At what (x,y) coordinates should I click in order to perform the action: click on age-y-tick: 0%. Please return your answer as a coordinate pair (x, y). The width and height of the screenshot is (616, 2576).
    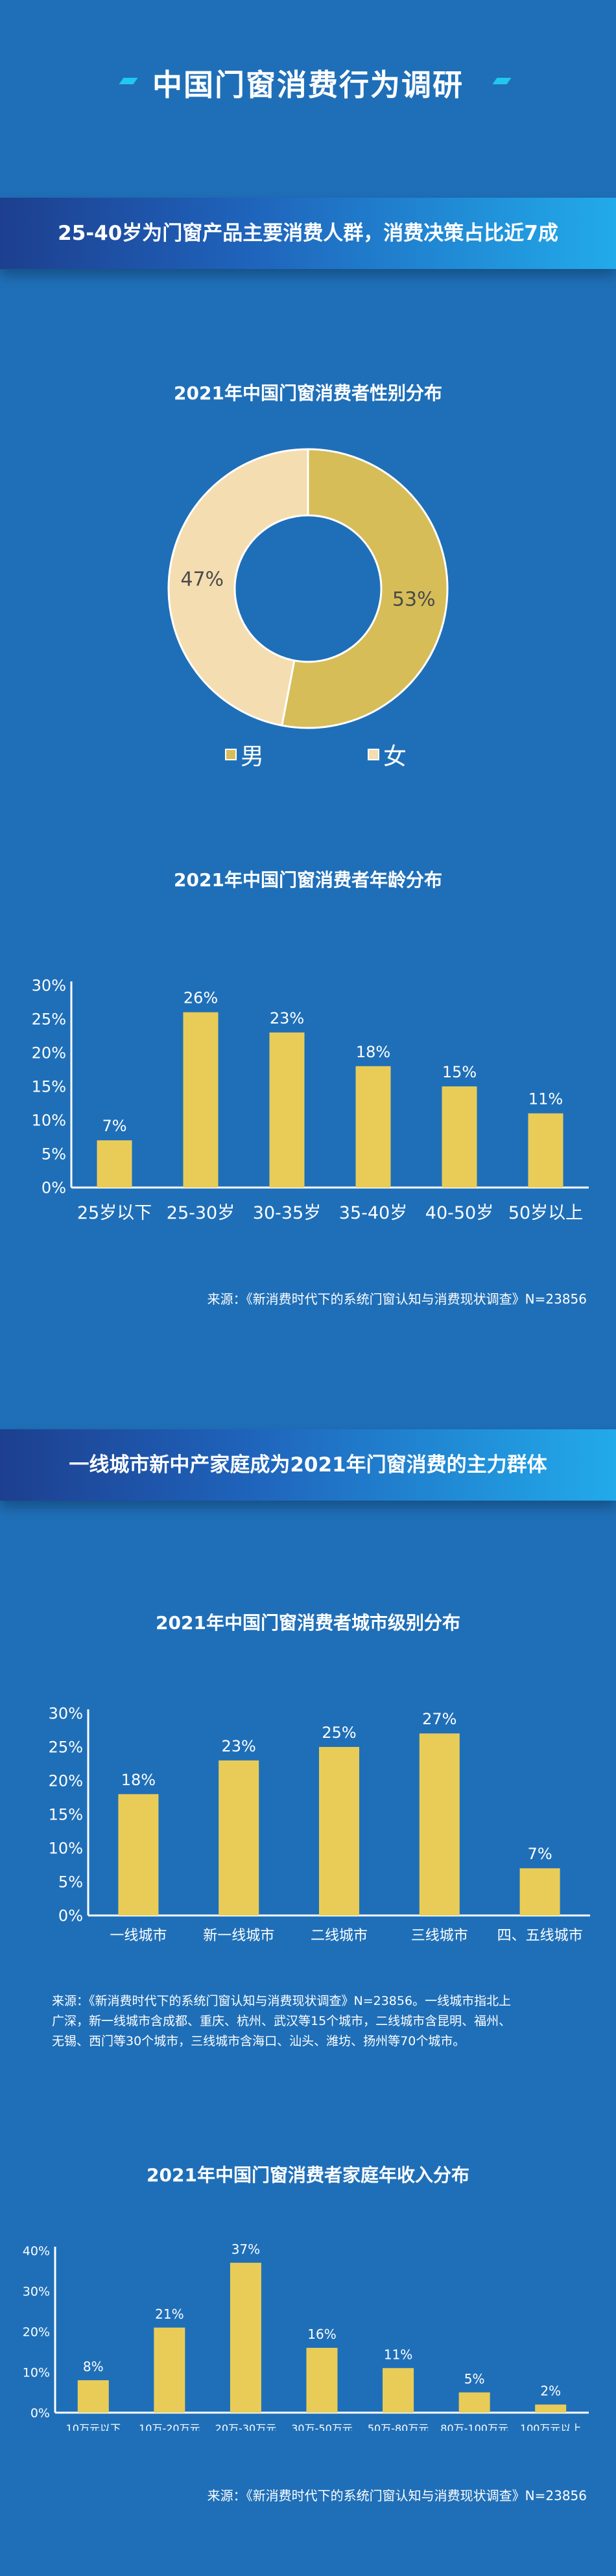
    Looking at the image, I should click on (53, 1188).